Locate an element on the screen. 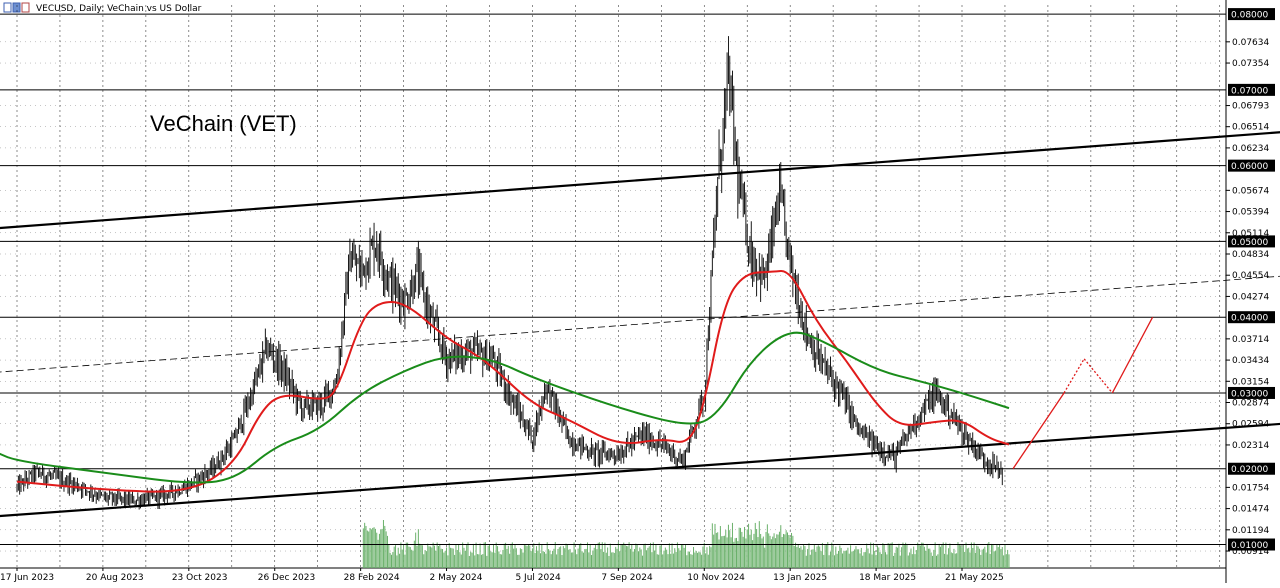 This screenshot has height=588, width=1280. chart-template-icon is located at coordinates (16, 7).